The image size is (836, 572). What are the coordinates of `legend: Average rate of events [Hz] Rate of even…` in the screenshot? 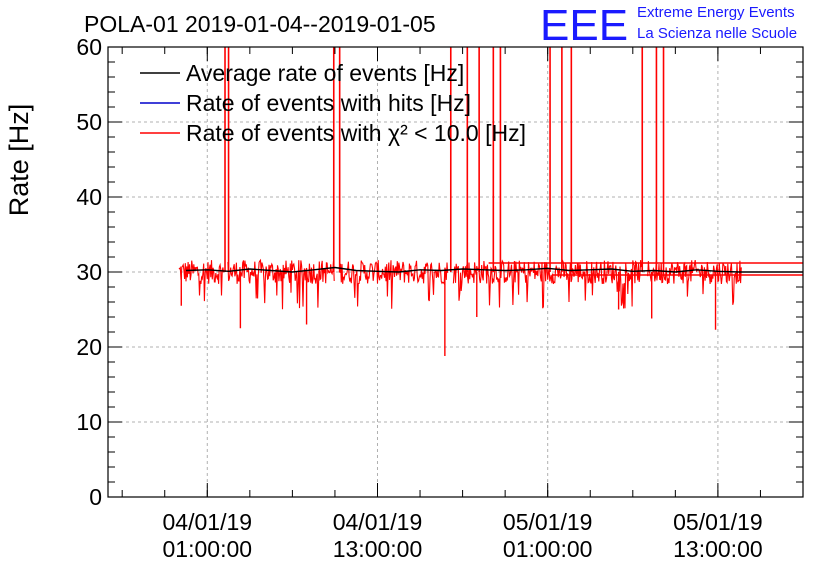 It's located at (333, 103).